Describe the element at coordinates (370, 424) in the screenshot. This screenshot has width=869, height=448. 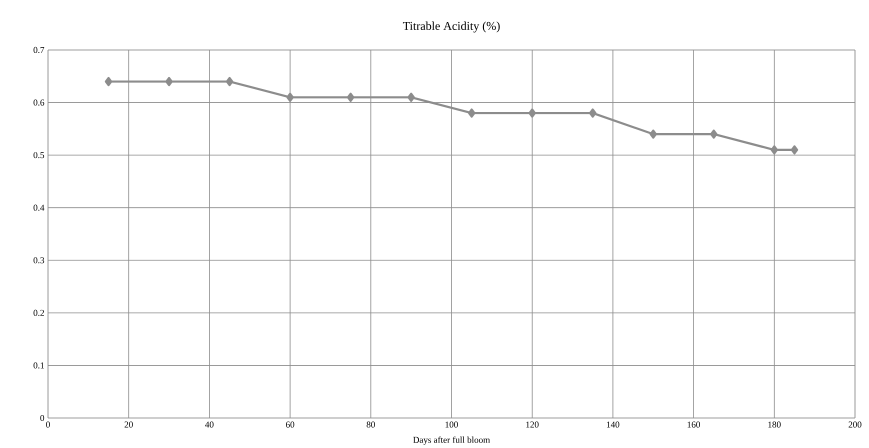
I see `x-tick-label: 80` at that location.